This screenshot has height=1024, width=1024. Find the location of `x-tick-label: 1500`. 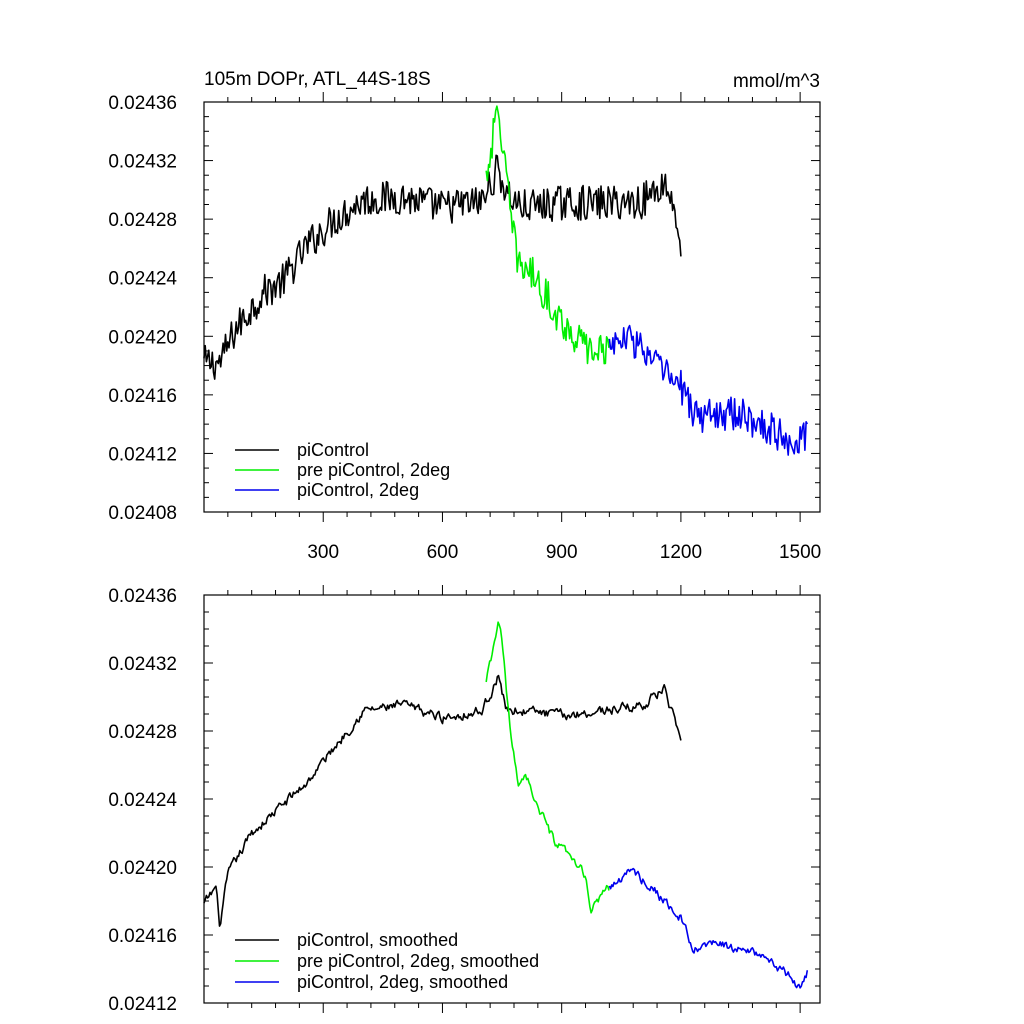

x-tick-label: 1500 is located at coordinates (800, 552).